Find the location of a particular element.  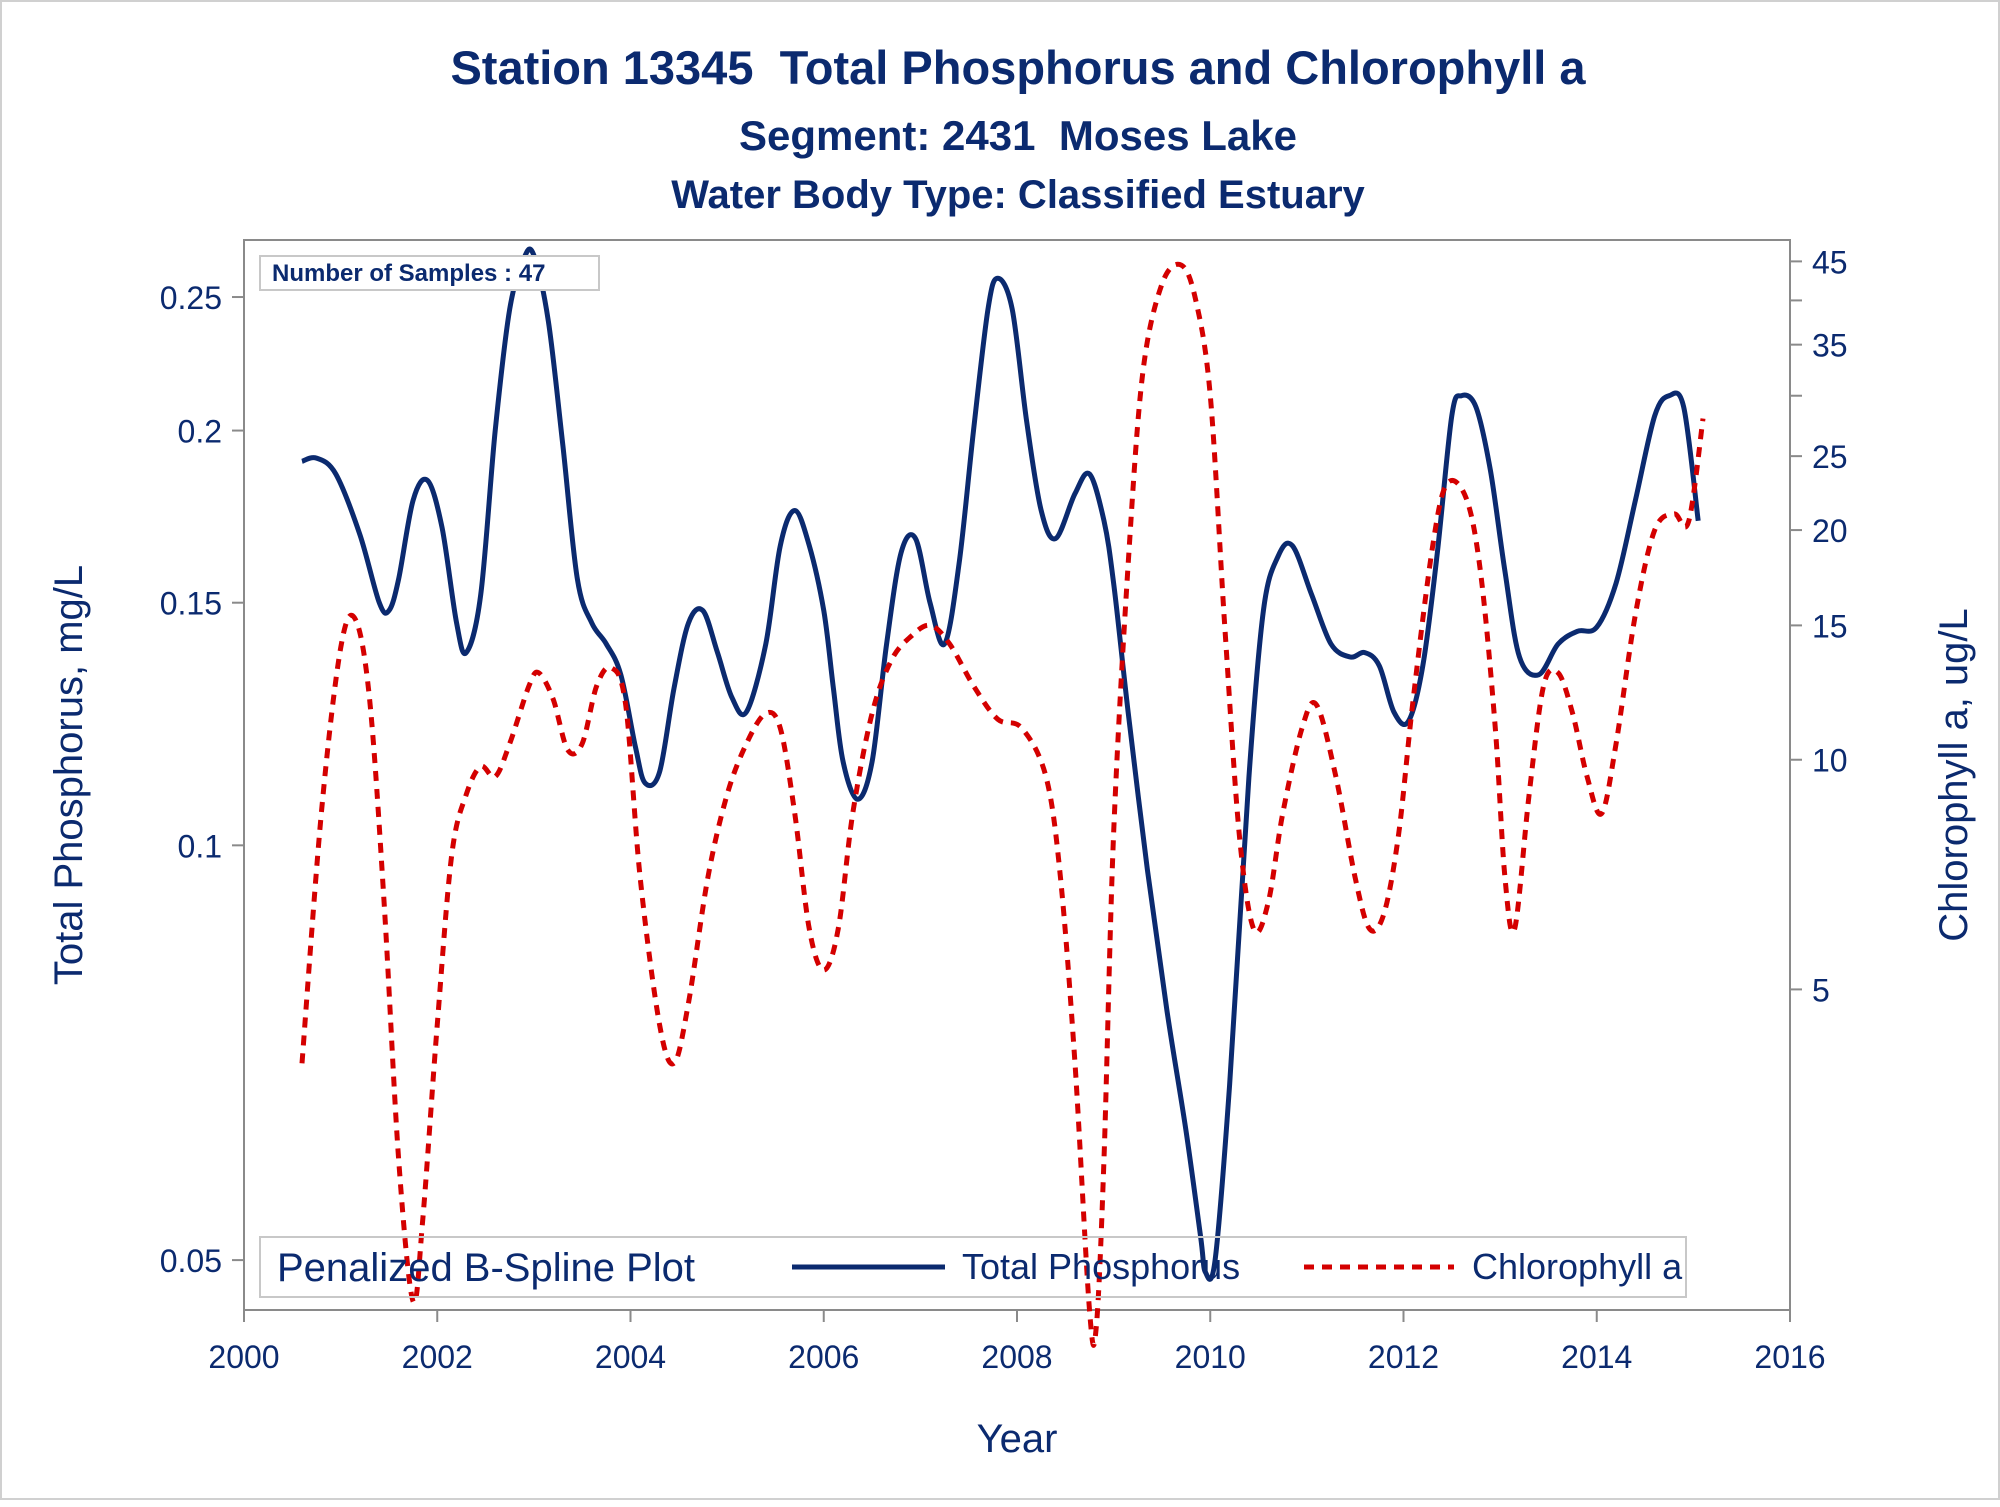

y-axis-right: 5 10 15 20 25 35 45 is located at coordinates (1819, 626).